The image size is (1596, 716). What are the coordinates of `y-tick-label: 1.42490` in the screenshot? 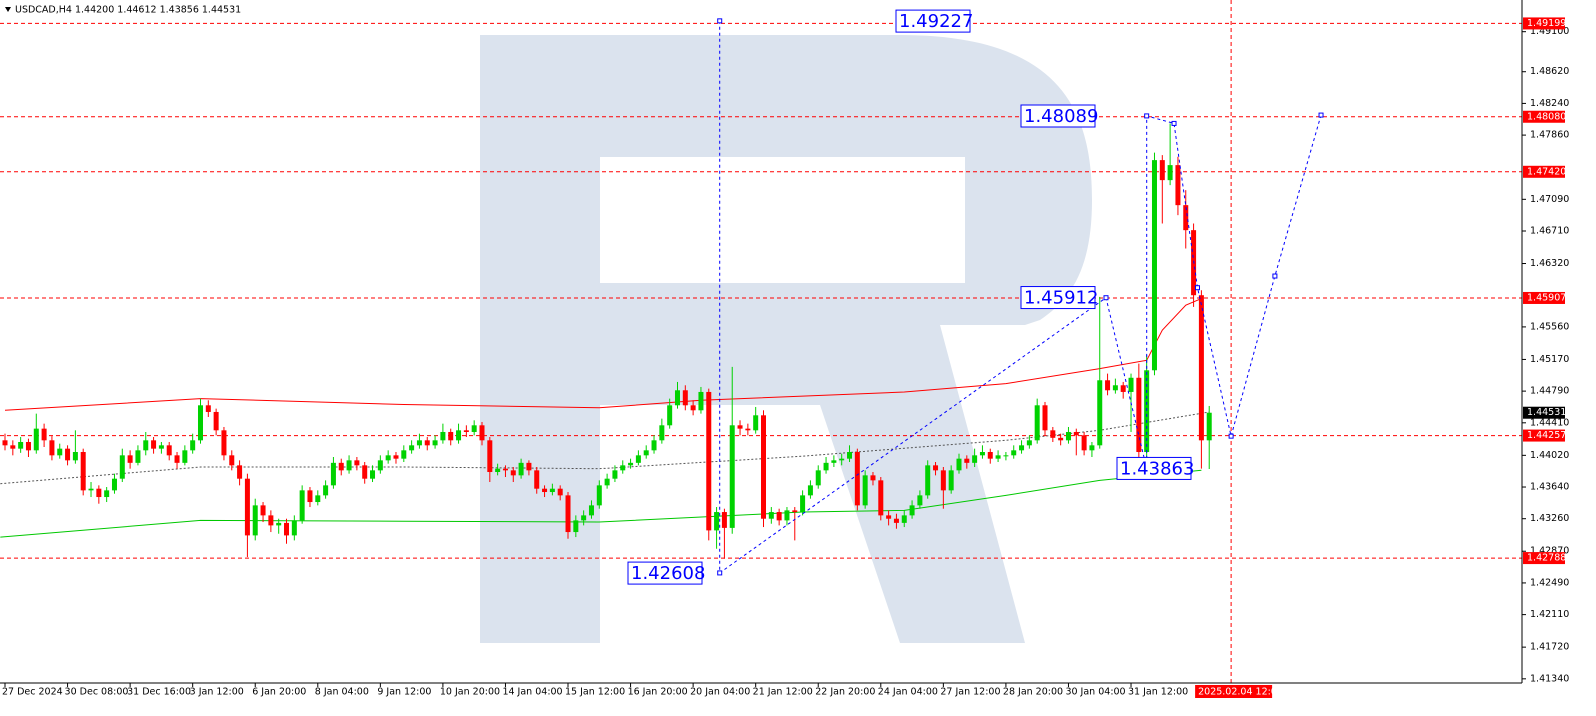 It's located at (1549, 582).